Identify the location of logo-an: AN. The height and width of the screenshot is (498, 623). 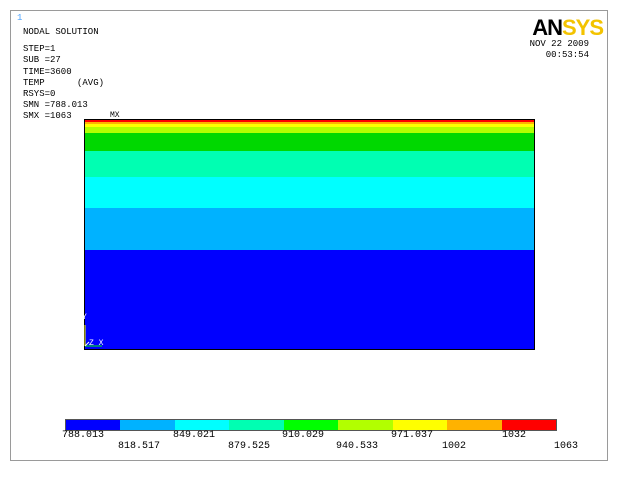
(547, 27).